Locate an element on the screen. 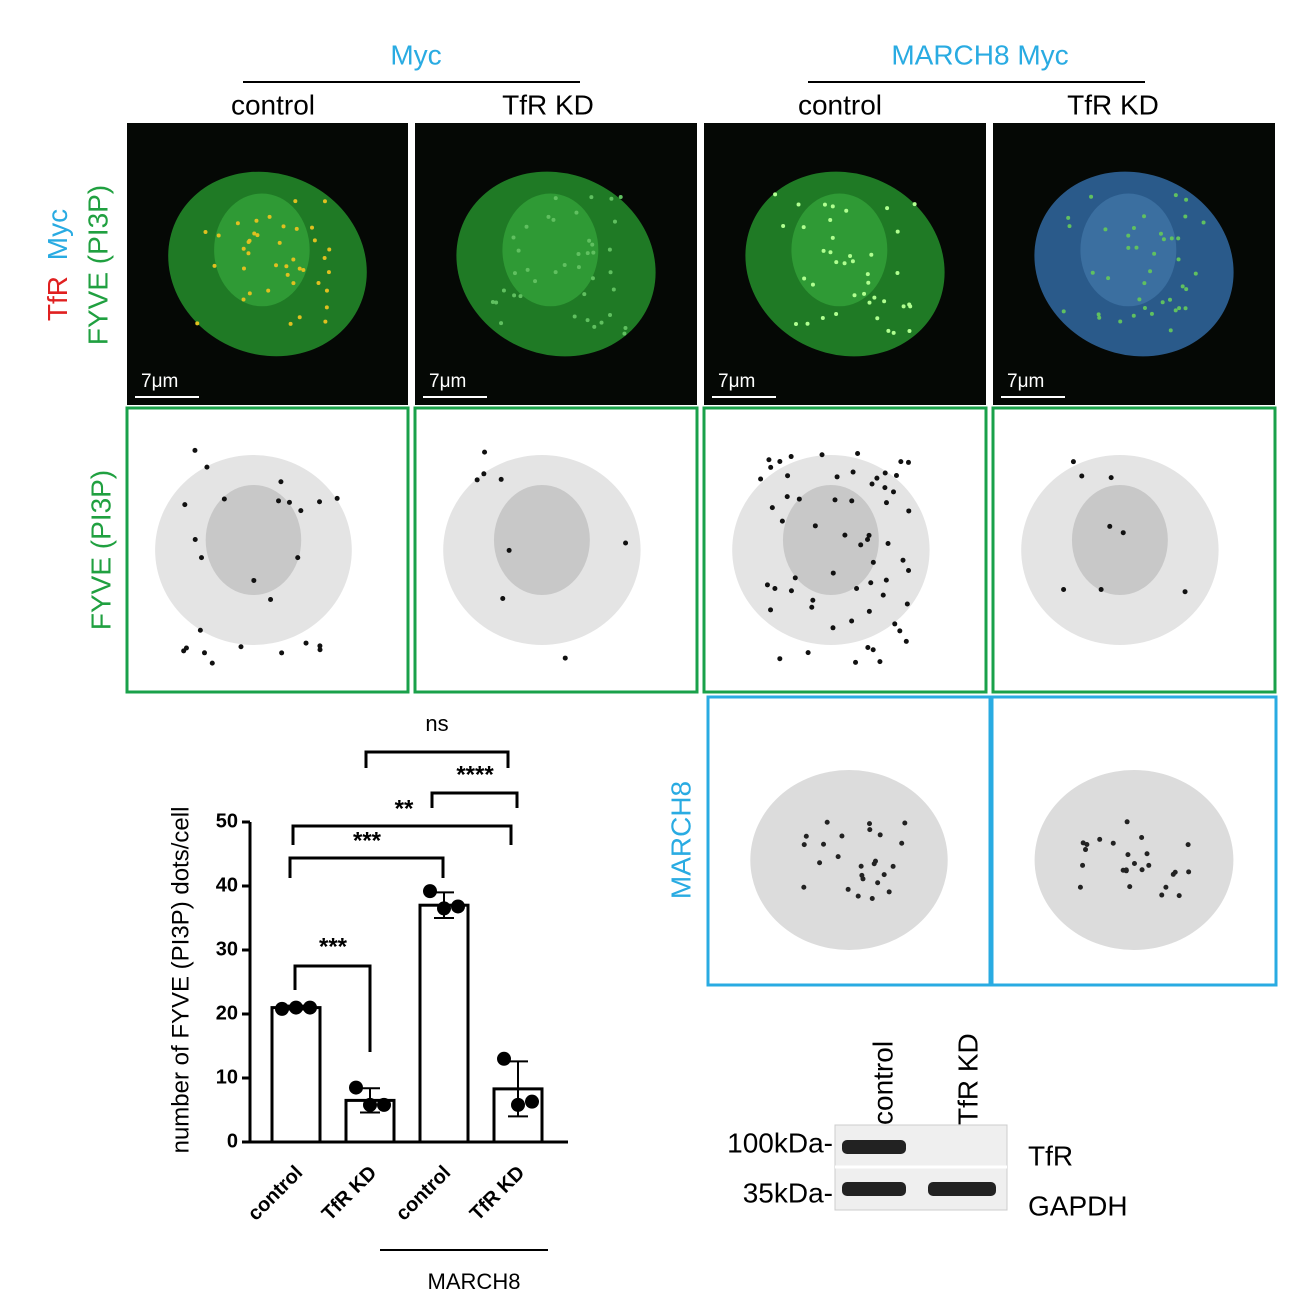 Image resolution: width=1308 pixels, height=1300 pixels. y-tick-label: 0 is located at coordinates (232, 1141).